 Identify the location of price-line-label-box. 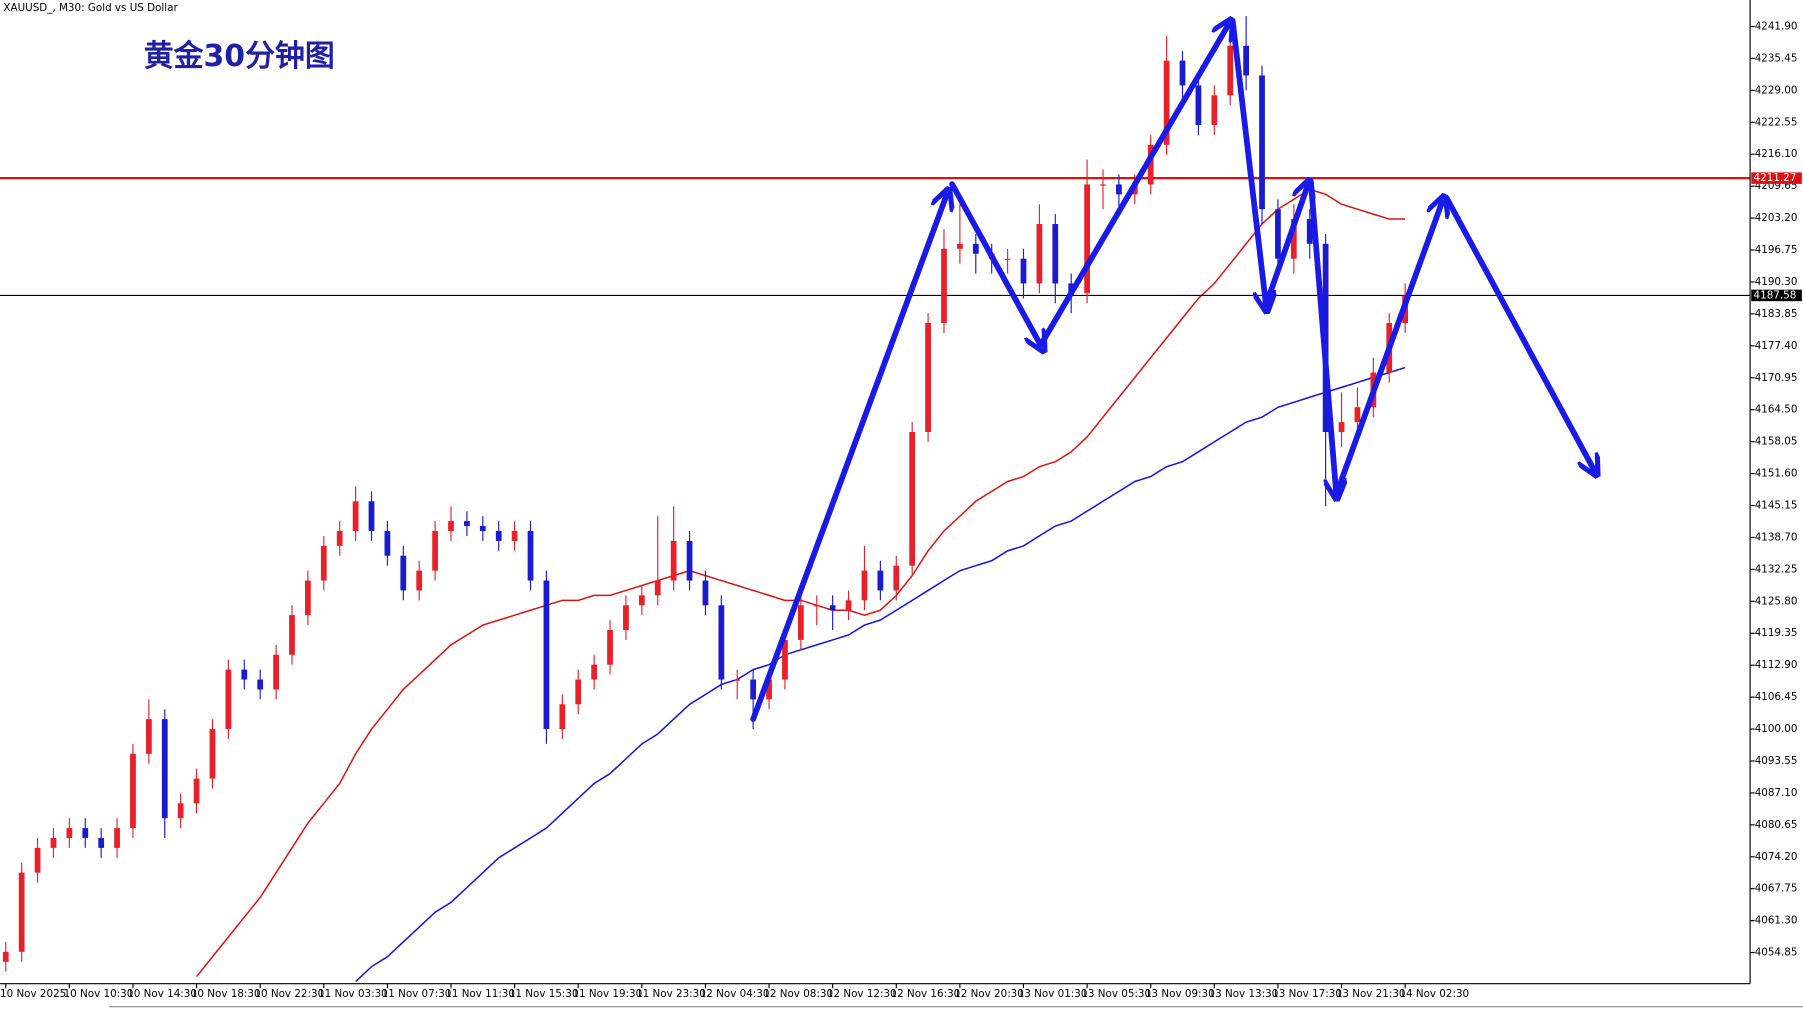
(1776, 295).